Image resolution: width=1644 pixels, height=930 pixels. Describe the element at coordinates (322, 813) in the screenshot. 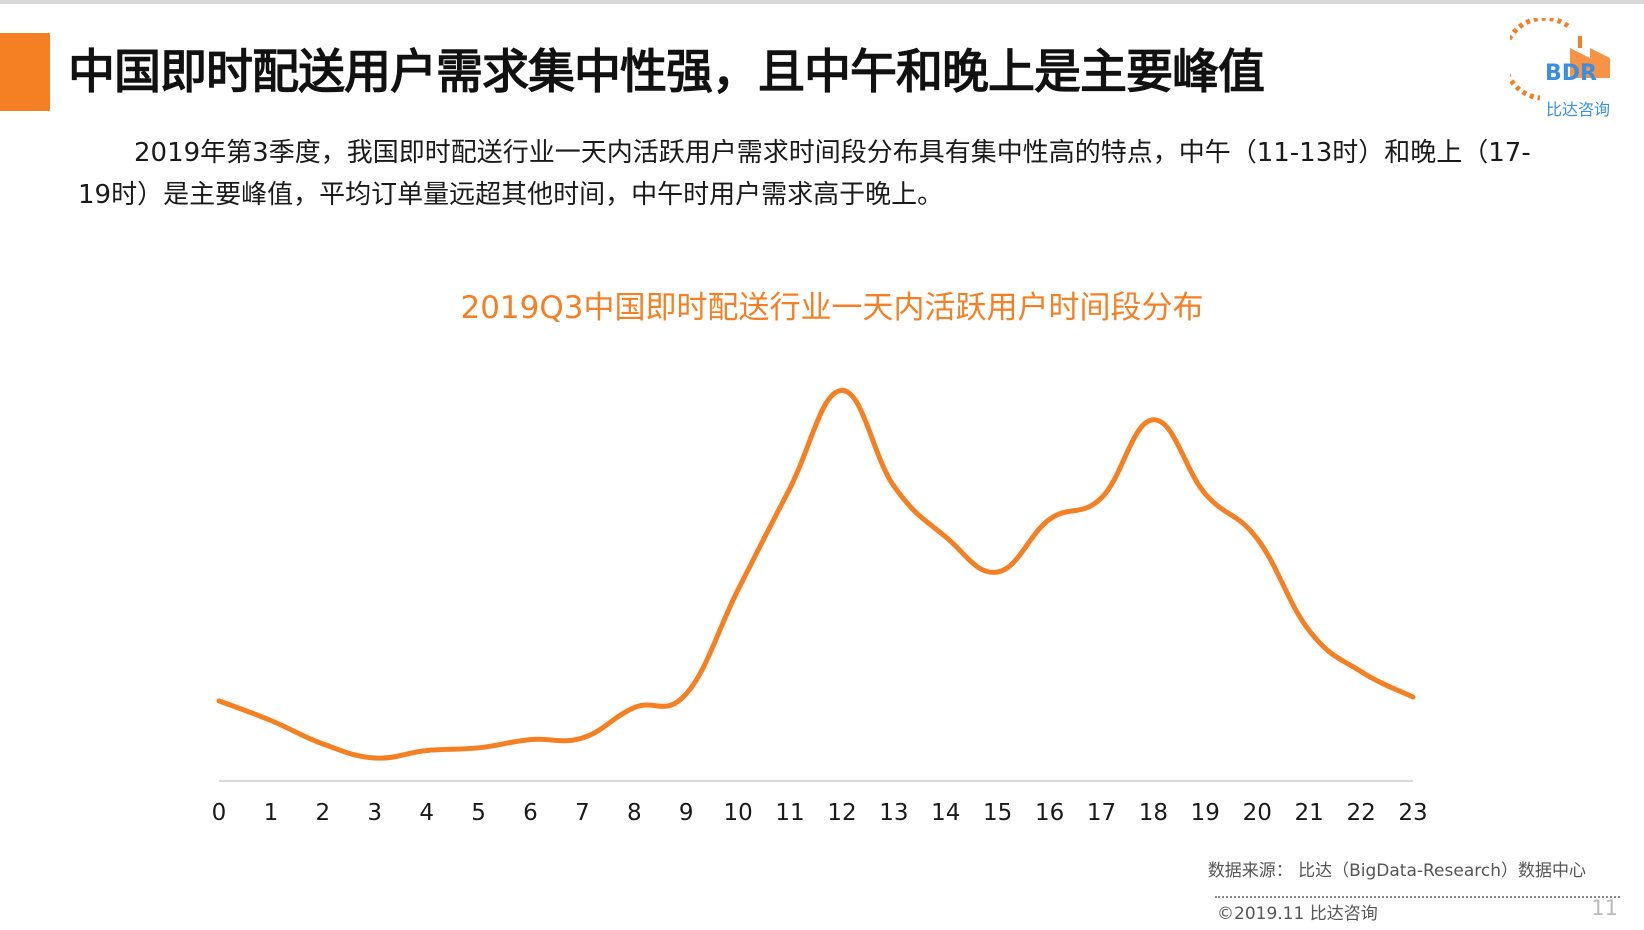

I see `x-tick-label: 2` at that location.